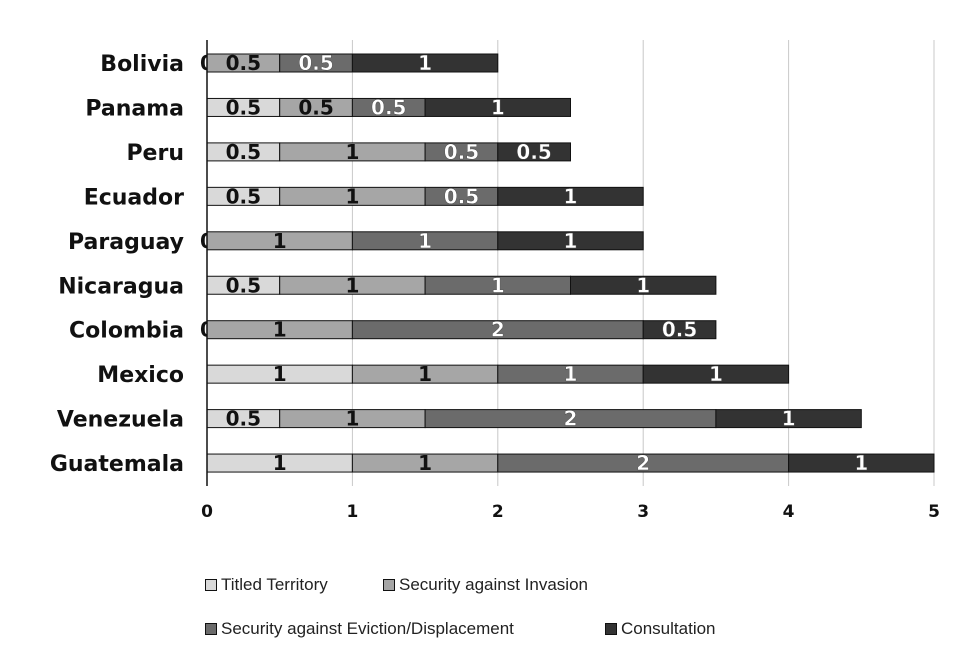 The width and height of the screenshot is (980, 661). What do you see at coordinates (643, 512) in the screenshot?
I see `x-tick-label: 3` at bounding box center [643, 512].